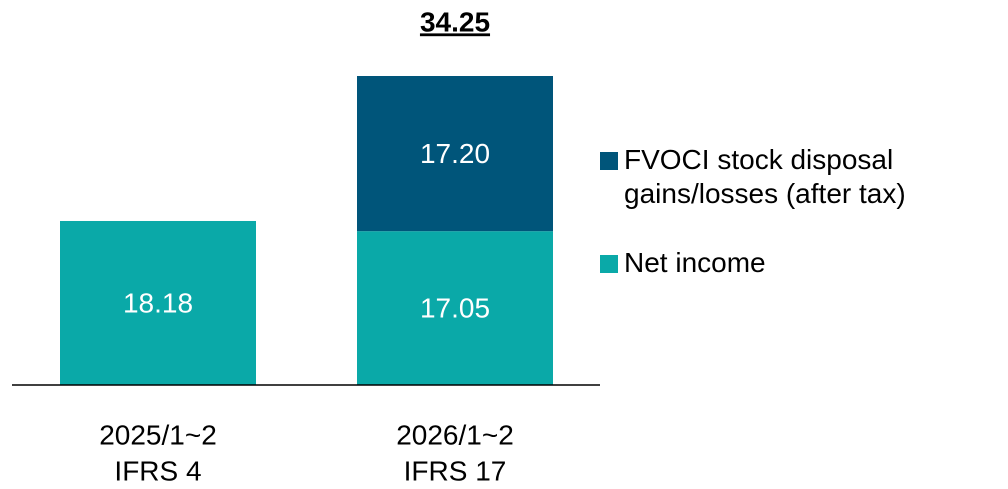 The height and width of the screenshot is (489, 1008). Describe the element at coordinates (455, 470) in the screenshot. I see `x-tick-label: IFRS 17` at that location.